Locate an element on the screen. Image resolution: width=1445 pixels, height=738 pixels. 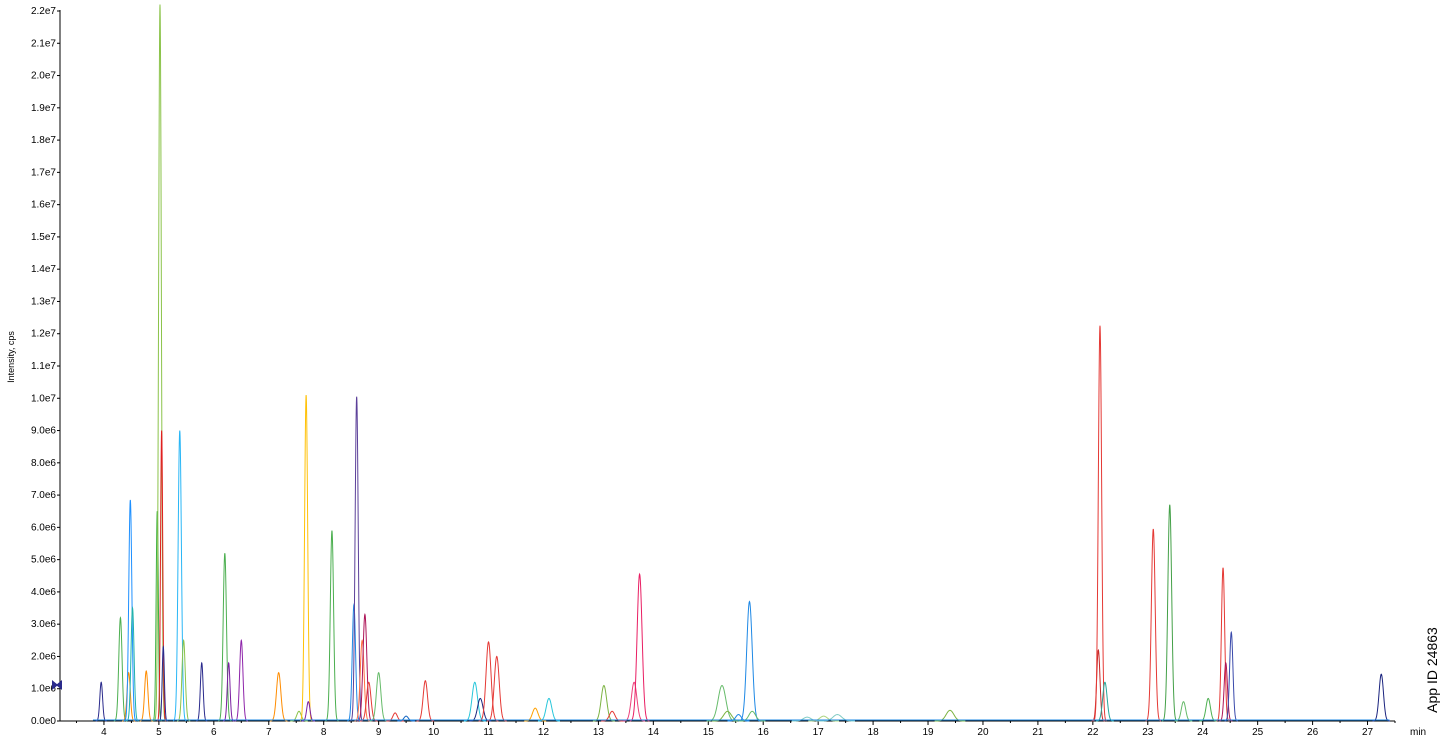
y-tick-label: 4.0e6 is located at coordinates (43, 592).